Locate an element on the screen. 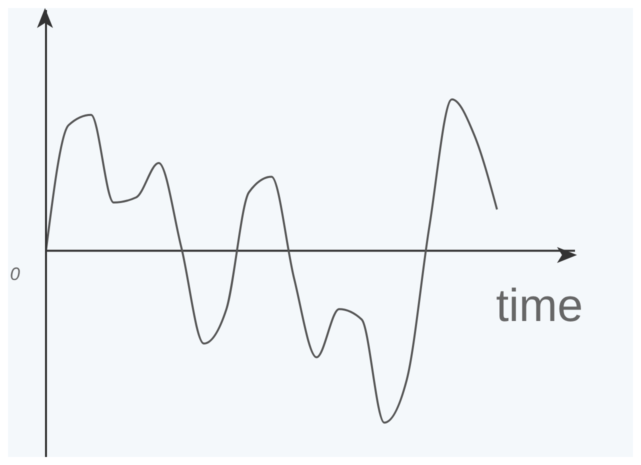 The width and height of the screenshot is (641, 465). text: 0 is located at coordinates (15, 274).